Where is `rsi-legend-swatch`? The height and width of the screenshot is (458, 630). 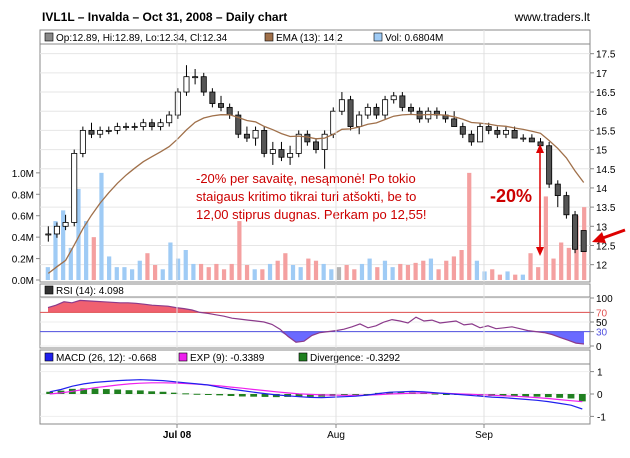 rsi-legend-swatch is located at coordinates (49, 290).